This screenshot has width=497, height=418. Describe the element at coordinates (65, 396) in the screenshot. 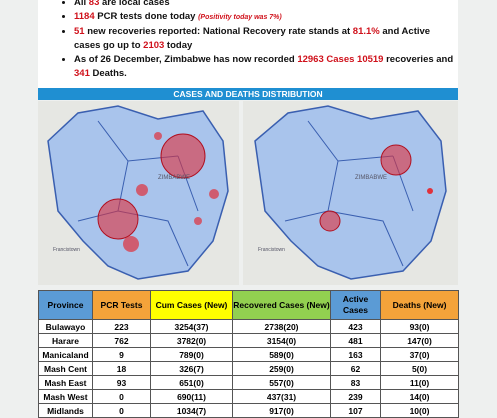

I see `province-cell: Mash West` at that location.